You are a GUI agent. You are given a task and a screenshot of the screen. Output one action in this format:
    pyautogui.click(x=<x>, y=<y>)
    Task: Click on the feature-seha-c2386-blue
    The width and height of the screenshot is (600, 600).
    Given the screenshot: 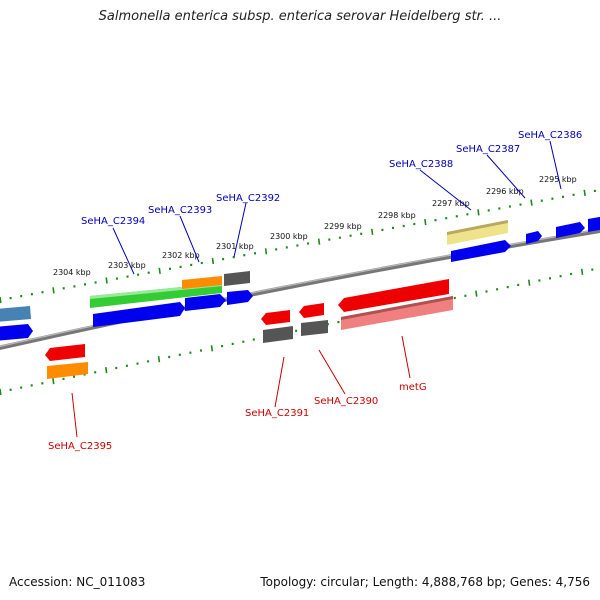 What is the action you would take?
    pyautogui.click(x=570, y=230)
    